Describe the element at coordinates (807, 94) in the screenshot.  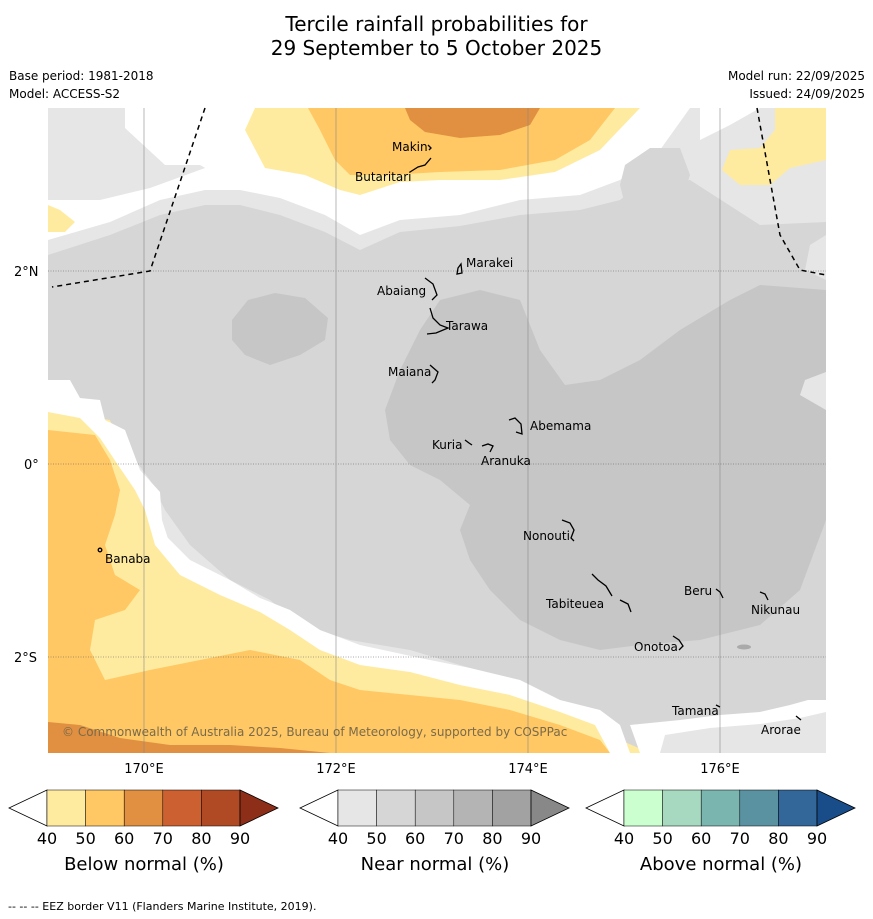
I see `issued-date: Issued: 24/09/2025` at that location.